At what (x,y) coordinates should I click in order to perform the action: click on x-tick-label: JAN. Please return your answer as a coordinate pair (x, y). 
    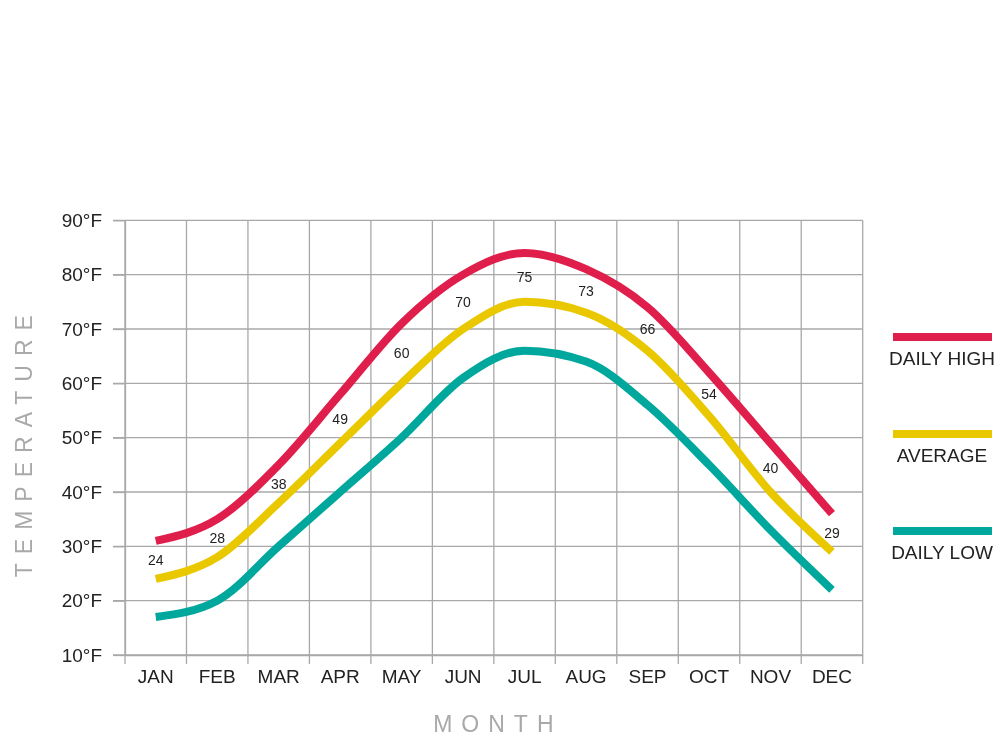
    Looking at the image, I should click on (155, 677).